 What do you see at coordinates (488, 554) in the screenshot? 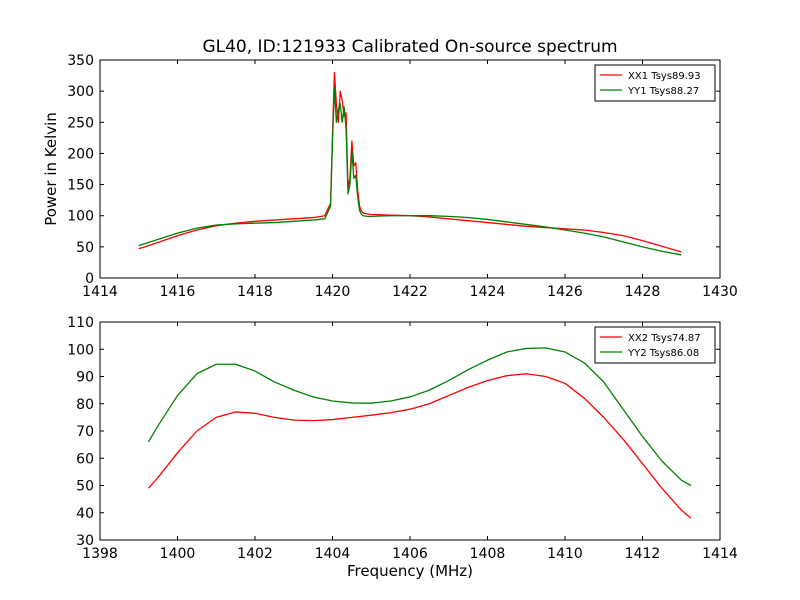
I see `x-tick-label: 1408` at bounding box center [488, 554].